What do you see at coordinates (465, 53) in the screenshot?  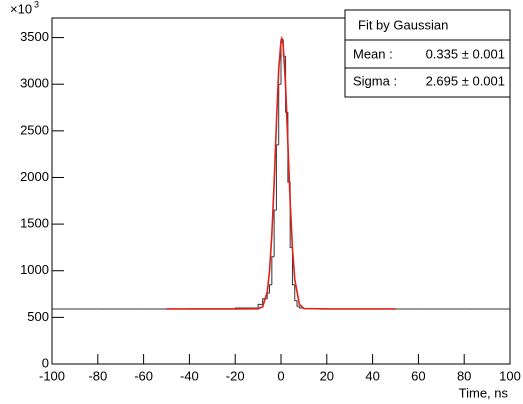 I see `stats-value: 0.335 ± 0.001` at bounding box center [465, 53].